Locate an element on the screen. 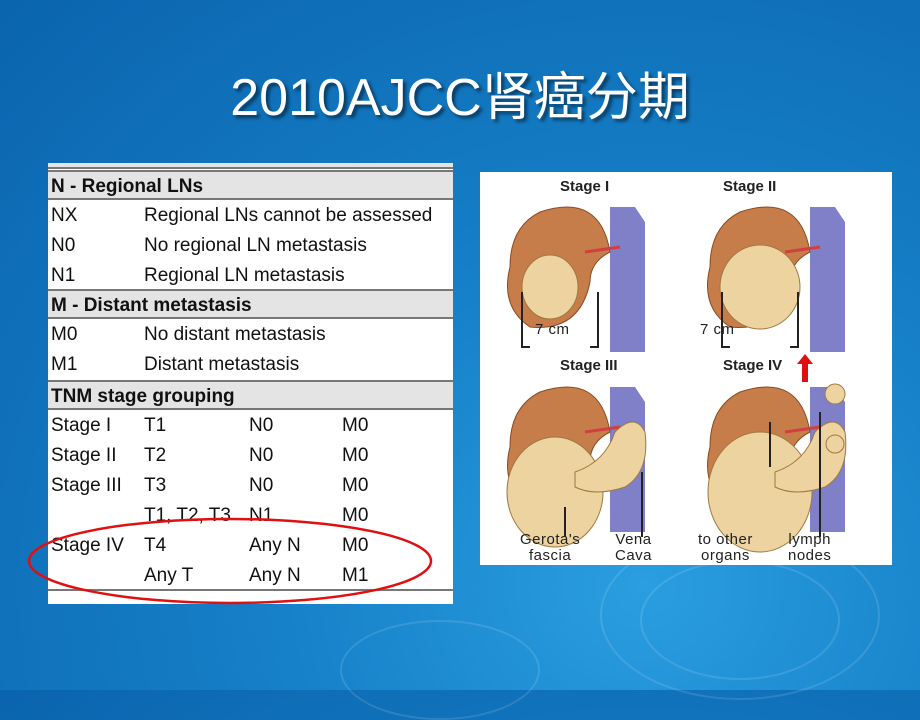 Image resolution: width=920 pixels, height=720 pixels. table-cell: No regional LN metastasis is located at coordinates (255, 245).